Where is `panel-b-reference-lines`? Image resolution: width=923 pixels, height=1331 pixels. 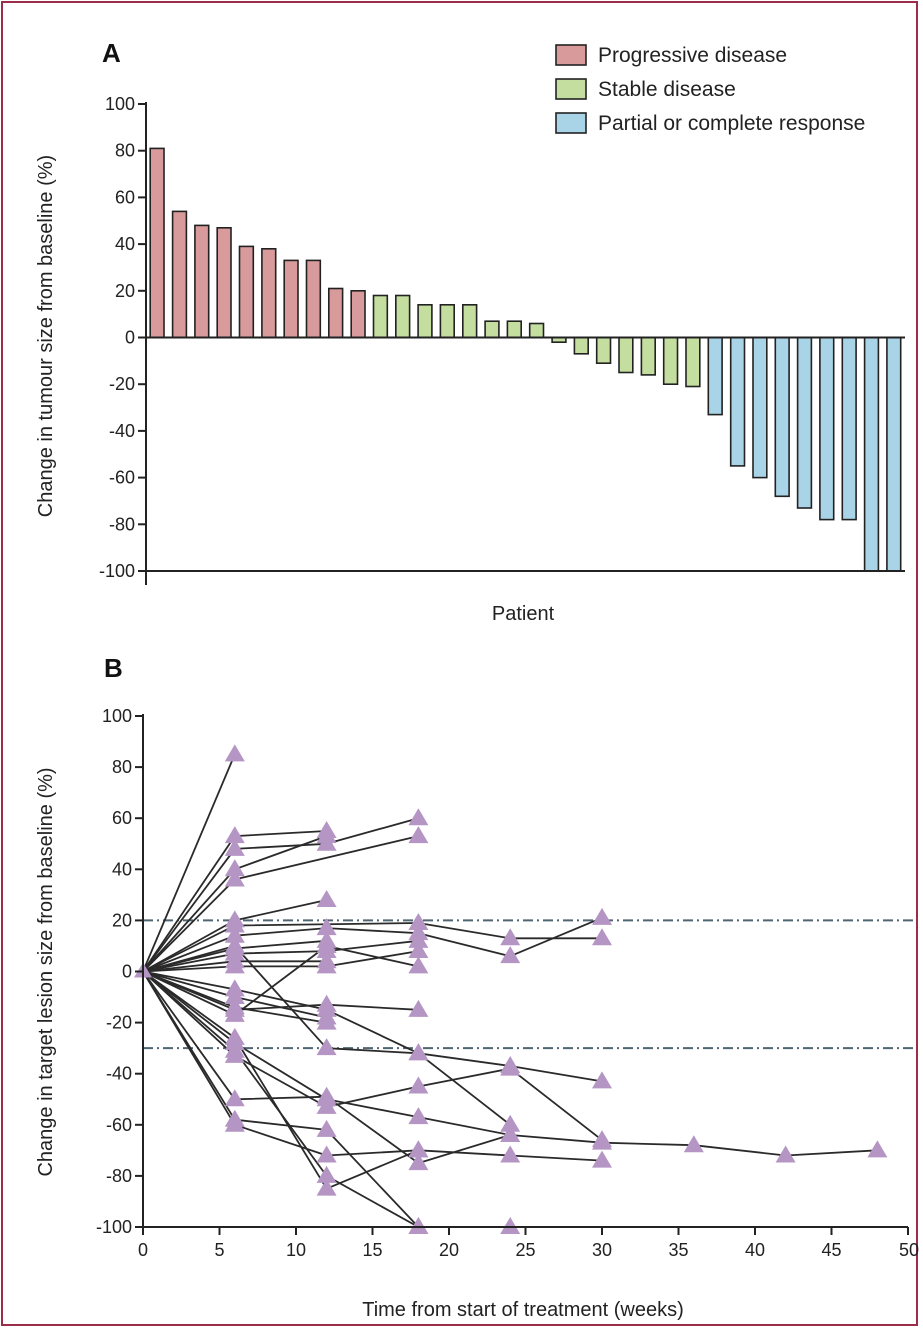
panel-b-reference-lines is located at coordinates (529, 984).